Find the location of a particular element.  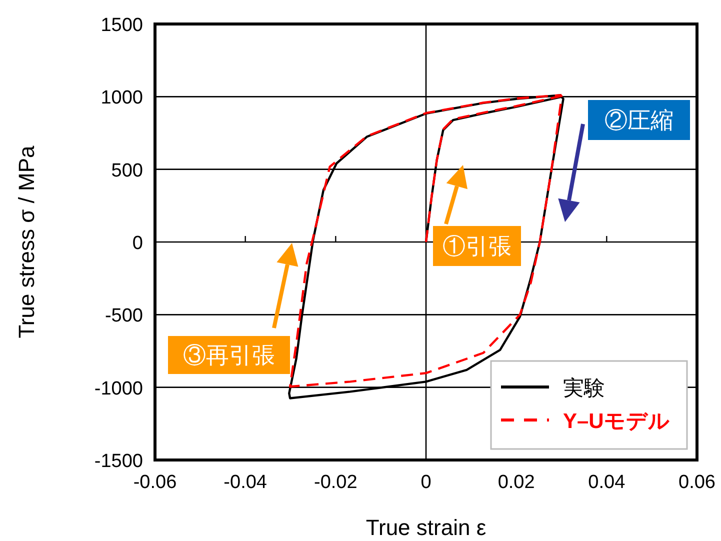

legend-label: Y–Uモデル is located at coordinates (616, 421).